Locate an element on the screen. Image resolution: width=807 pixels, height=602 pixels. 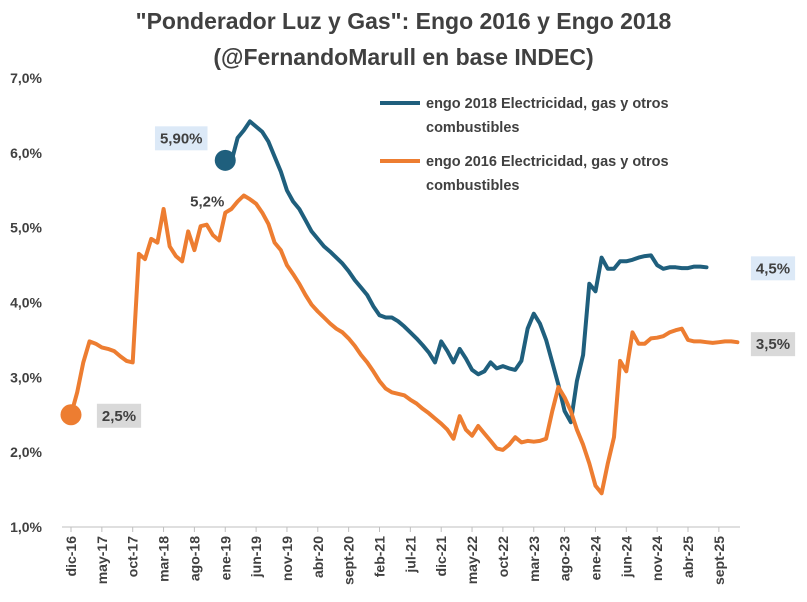
label-engo-2018-start-text: 5,90% is located at coordinates (181, 138).